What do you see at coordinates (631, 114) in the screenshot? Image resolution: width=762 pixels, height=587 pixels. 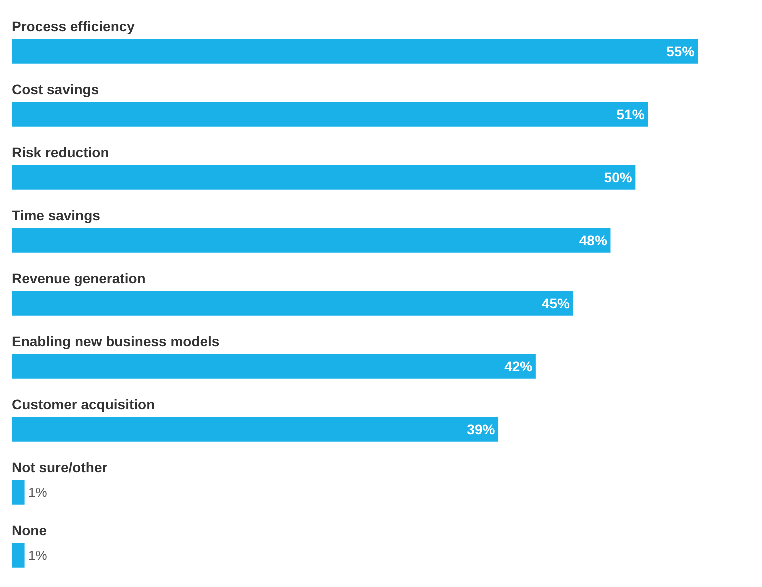 I see `data-label: 51%` at bounding box center [631, 114].